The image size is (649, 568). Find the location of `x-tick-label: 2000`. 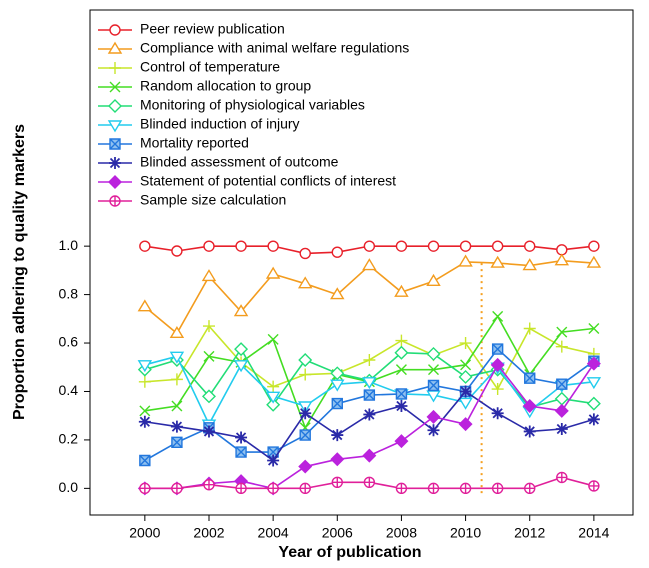

x-tick-label: 2000 is located at coordinates (144, 533).